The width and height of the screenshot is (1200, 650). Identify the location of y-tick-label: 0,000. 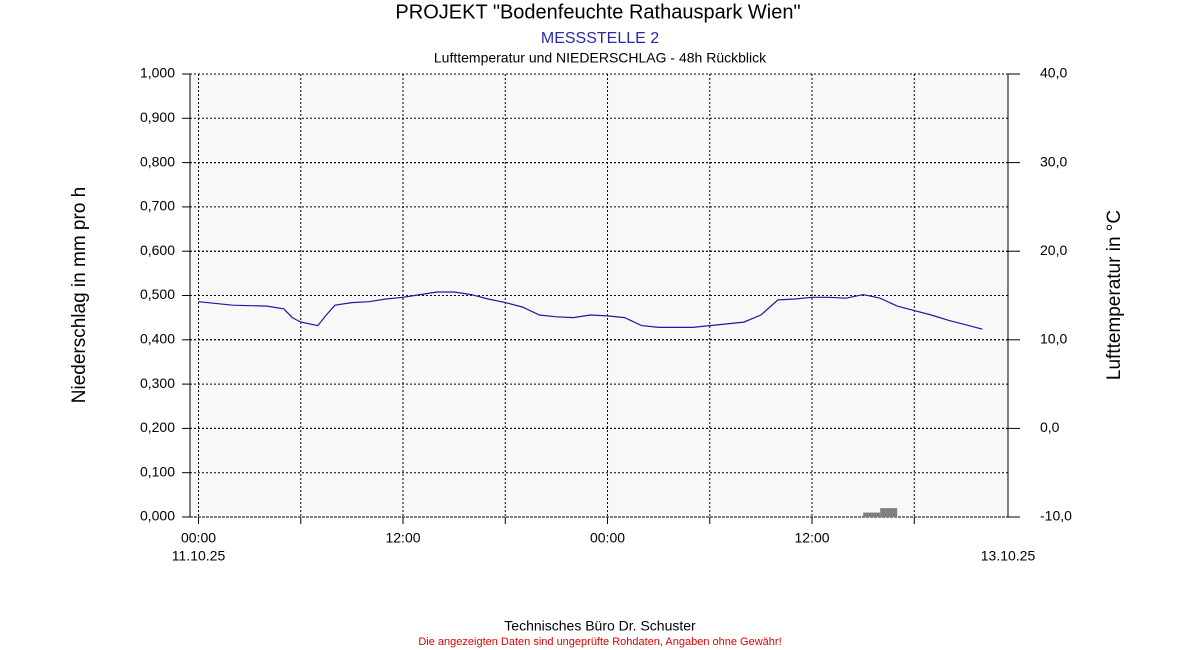
(157, 516).